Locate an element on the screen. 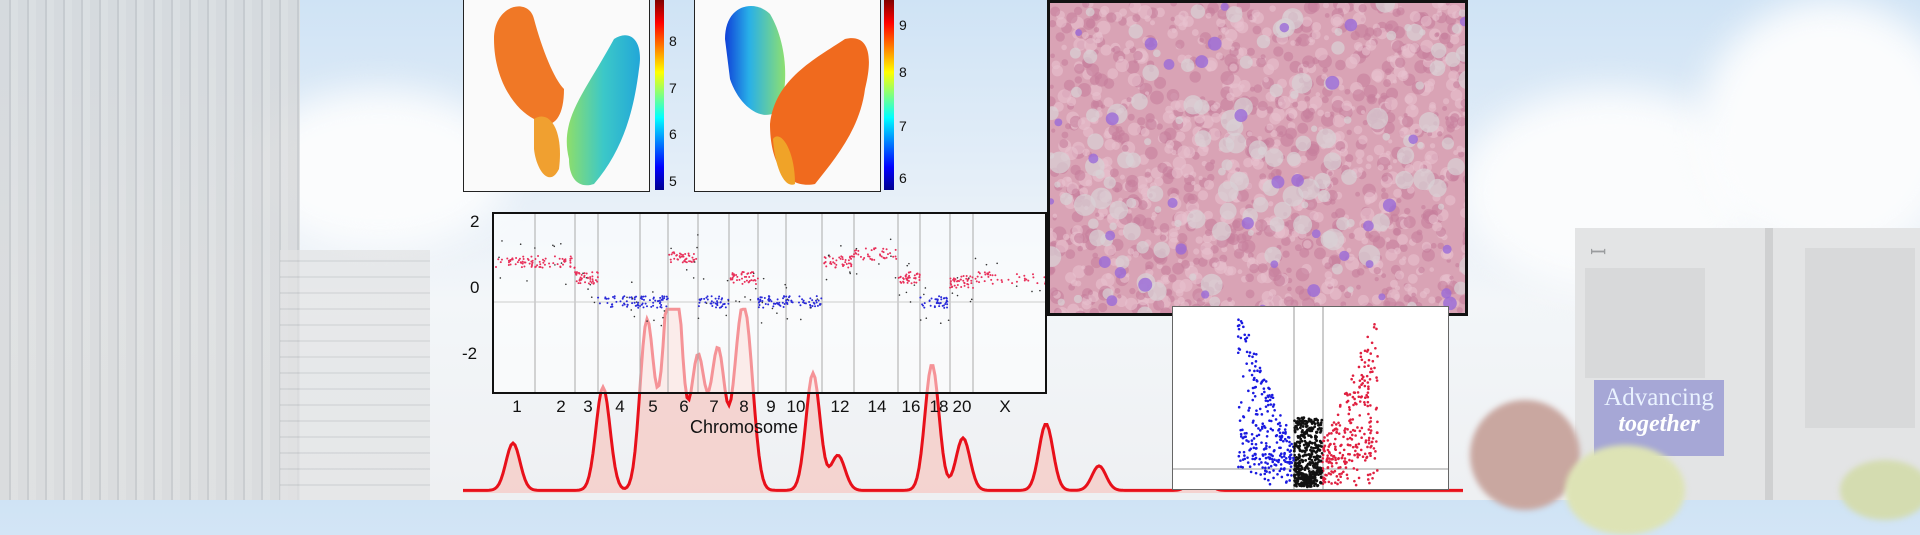 Image resolution: width=1920 pixels, height=535 pixels. colorbar-left is located at coordinates (659, 95).